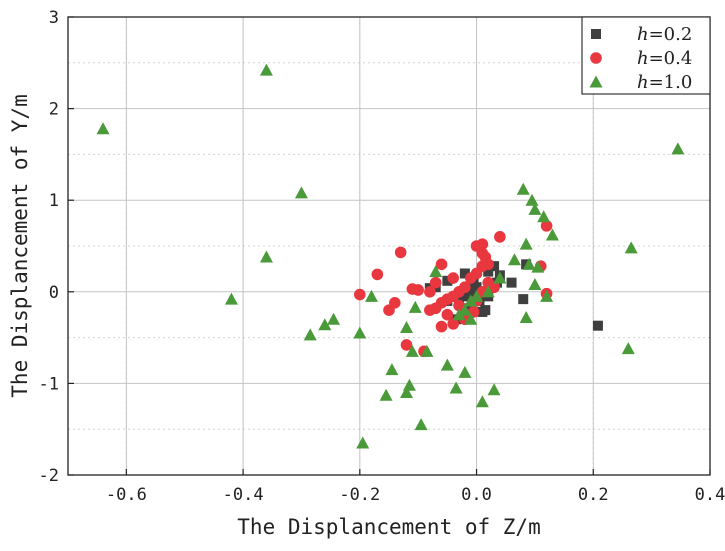  Describe the element at coordinates (49, 384) in the screenshot. I see `y-tick-label: -1` at that location.